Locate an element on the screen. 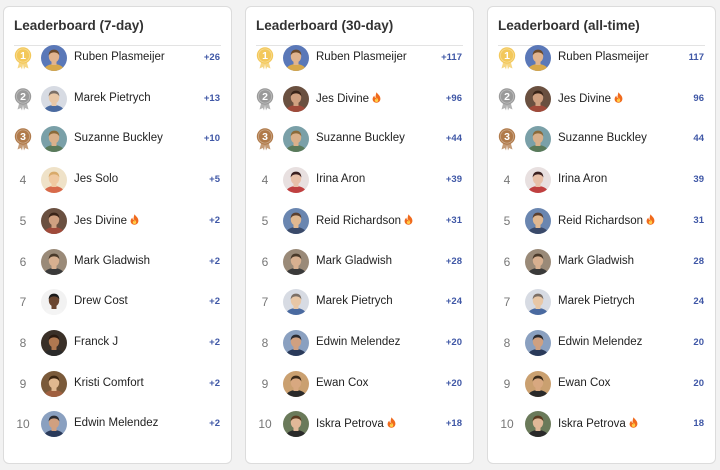 The width and height of the screenshot is (720, 470). leaderboard-row: 10 Iskra Petrova 18 is located at coordinates (601, 424).